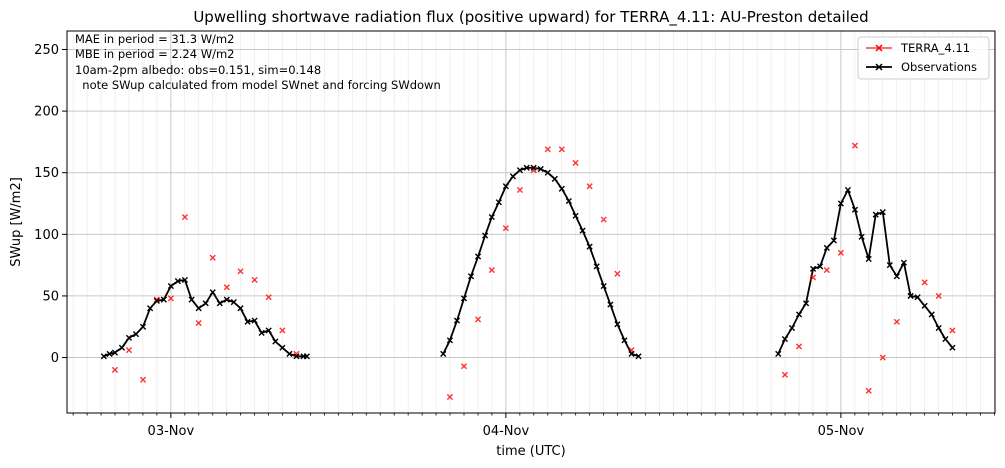 This screenshot has width=1005, height=468. I want to click on legend-label-terra: TERRA_4.11, so click(935, 48).